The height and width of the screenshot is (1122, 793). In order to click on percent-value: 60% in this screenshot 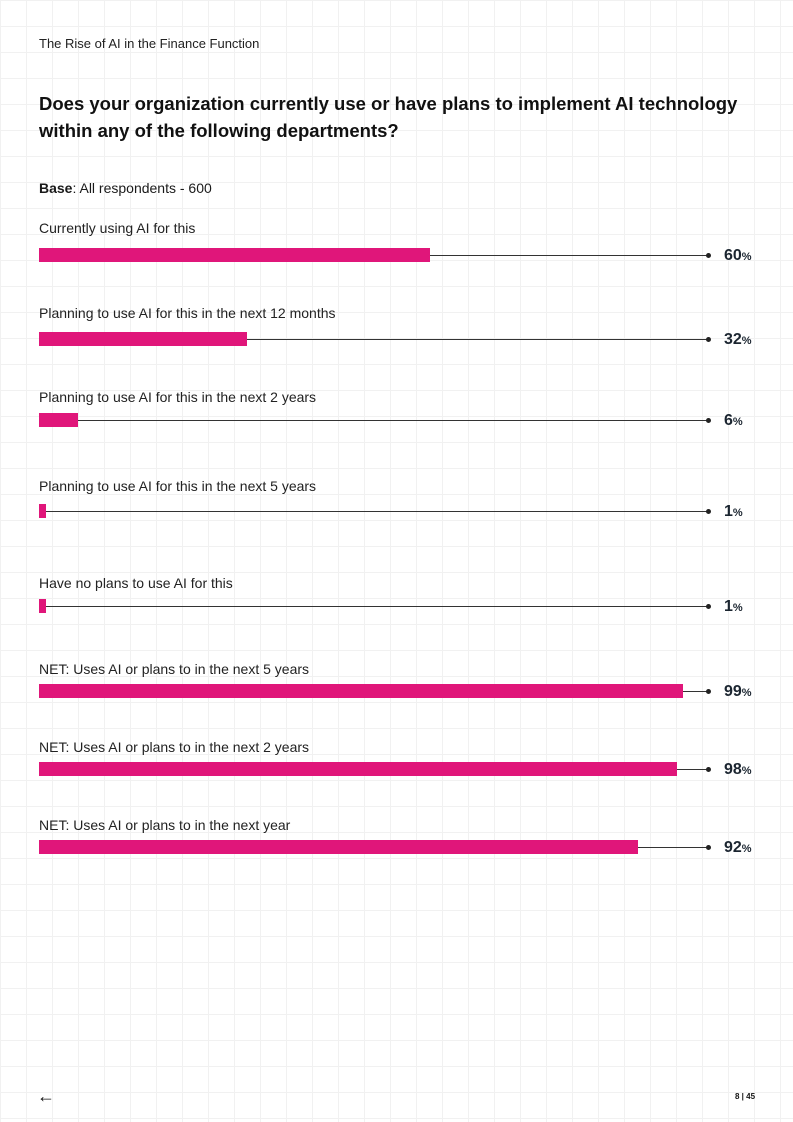, I will do `click(738, 256)`.